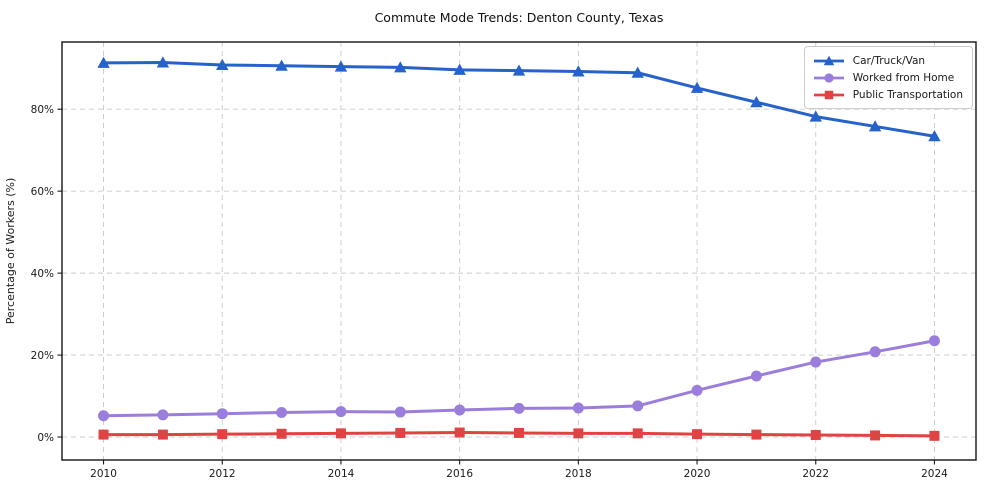  Describe the element at coordinates (815, 474) in the screenshot. I see `x-tick-label: 2022` at that location.